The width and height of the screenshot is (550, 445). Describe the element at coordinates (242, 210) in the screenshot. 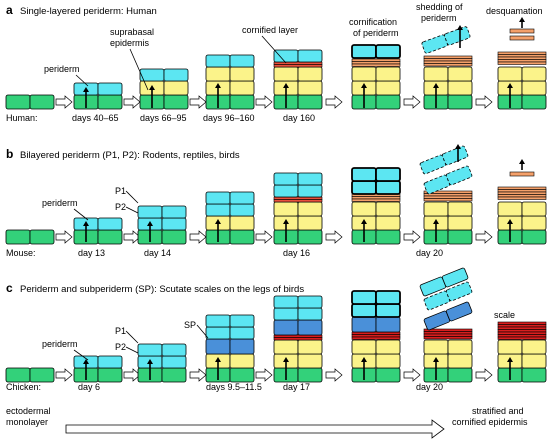

I see `b-s3-p2-cell-right` at that location.